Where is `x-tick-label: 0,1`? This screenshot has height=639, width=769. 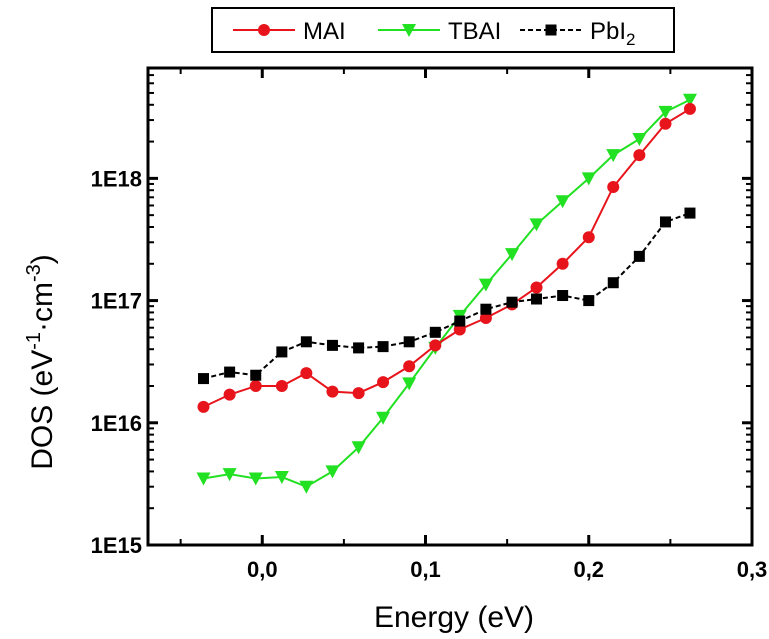
x-tick-label: 0,1 is located at coordinates (425, 569).